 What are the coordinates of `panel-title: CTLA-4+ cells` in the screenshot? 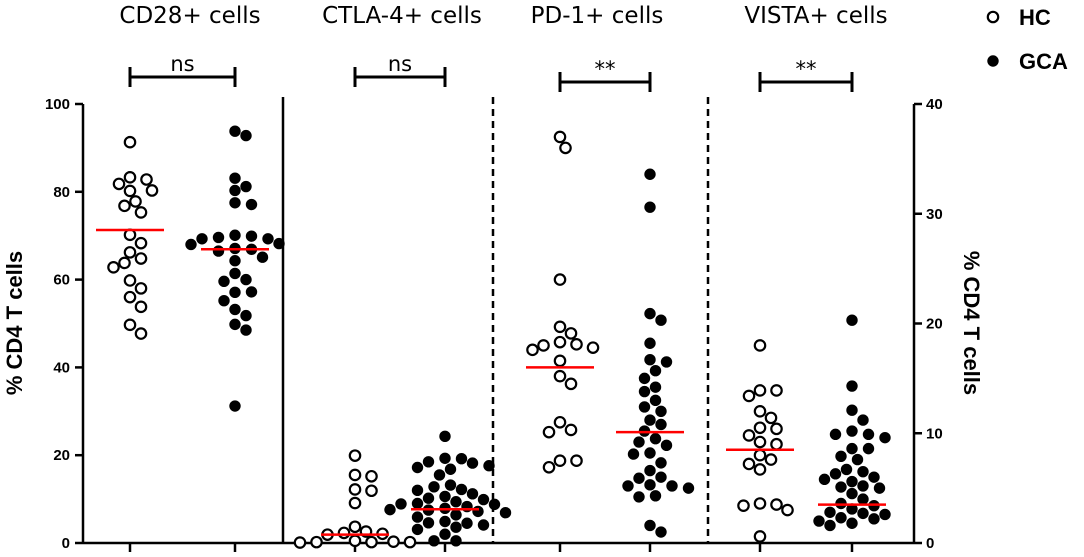 It's located at (402, 16).